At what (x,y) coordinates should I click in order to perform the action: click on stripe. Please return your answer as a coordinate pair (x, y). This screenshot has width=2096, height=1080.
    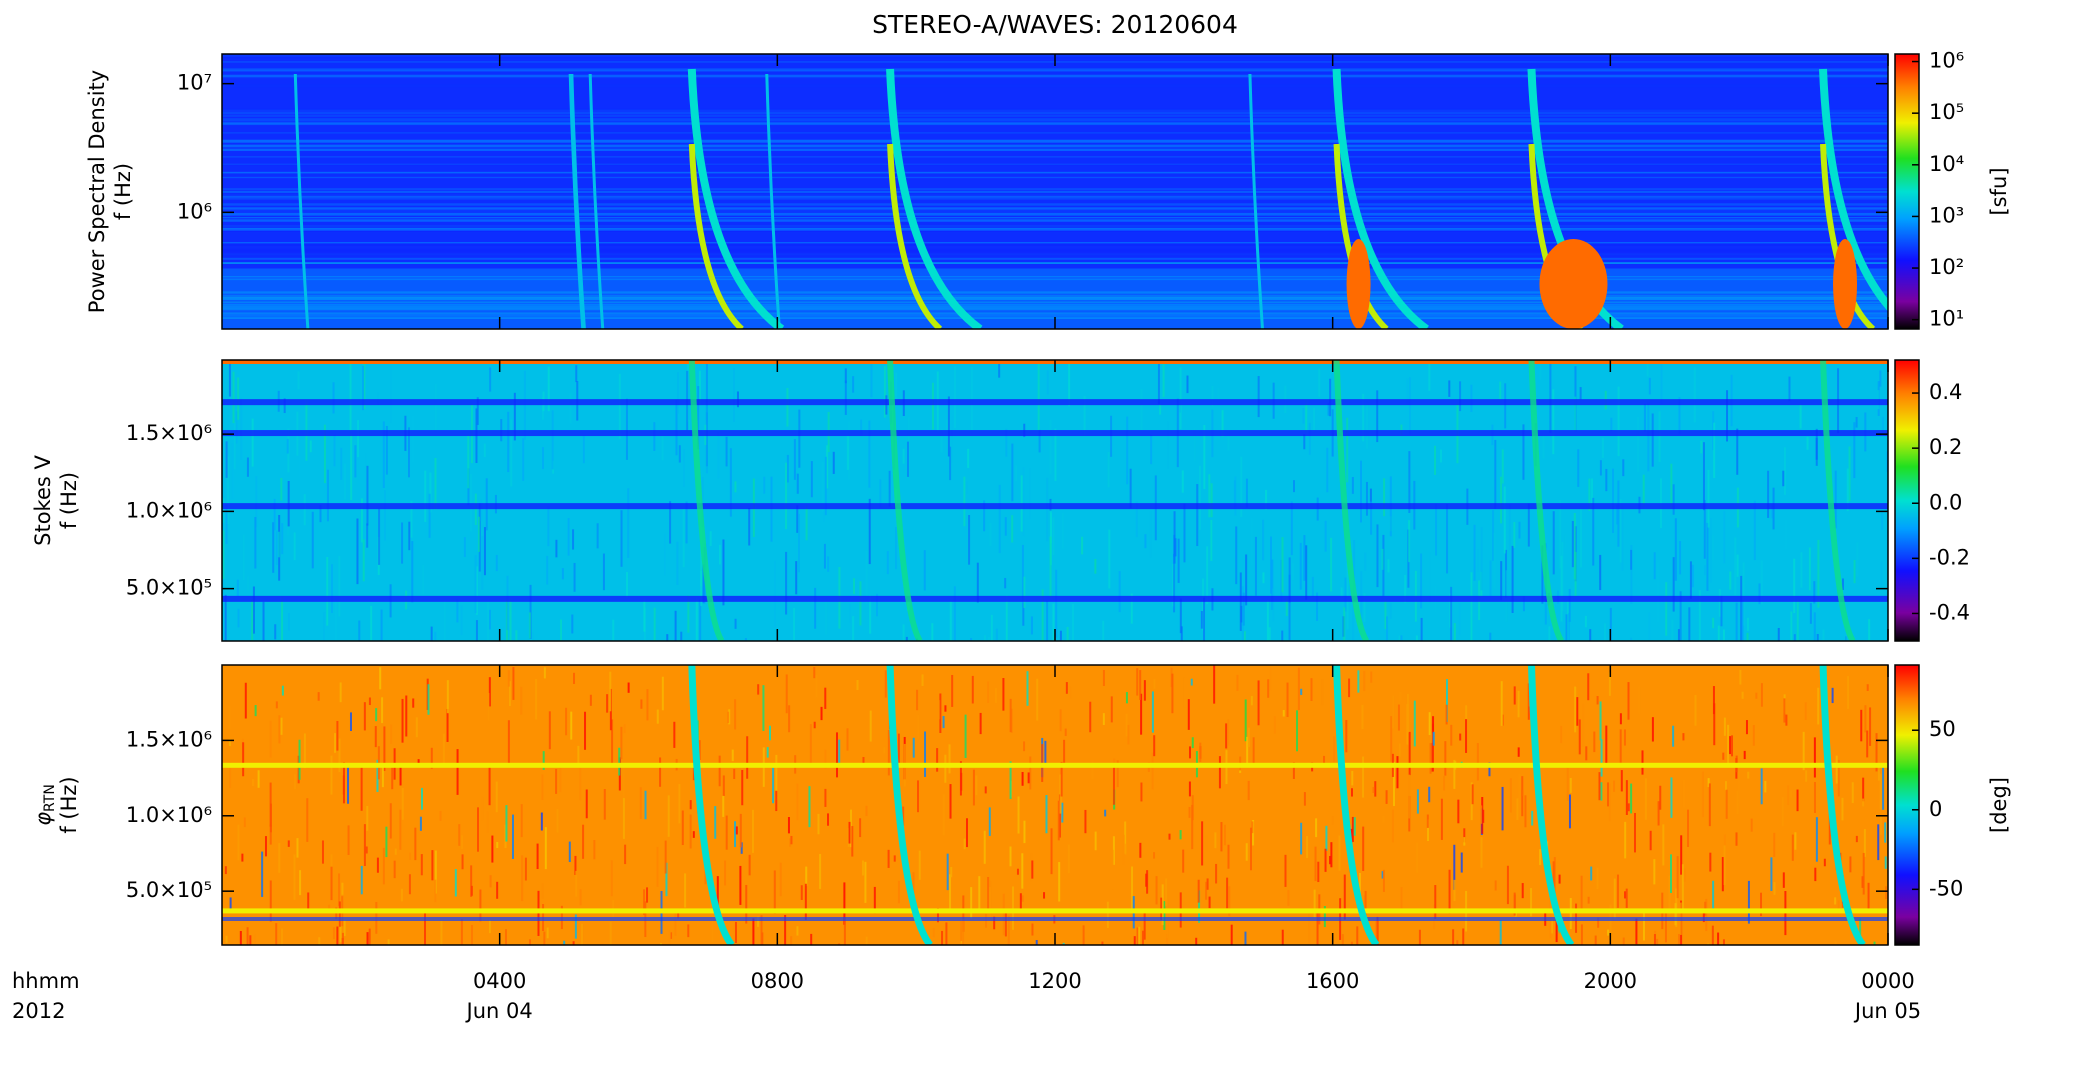
    Looking at the image, I should click on (1055, 433).